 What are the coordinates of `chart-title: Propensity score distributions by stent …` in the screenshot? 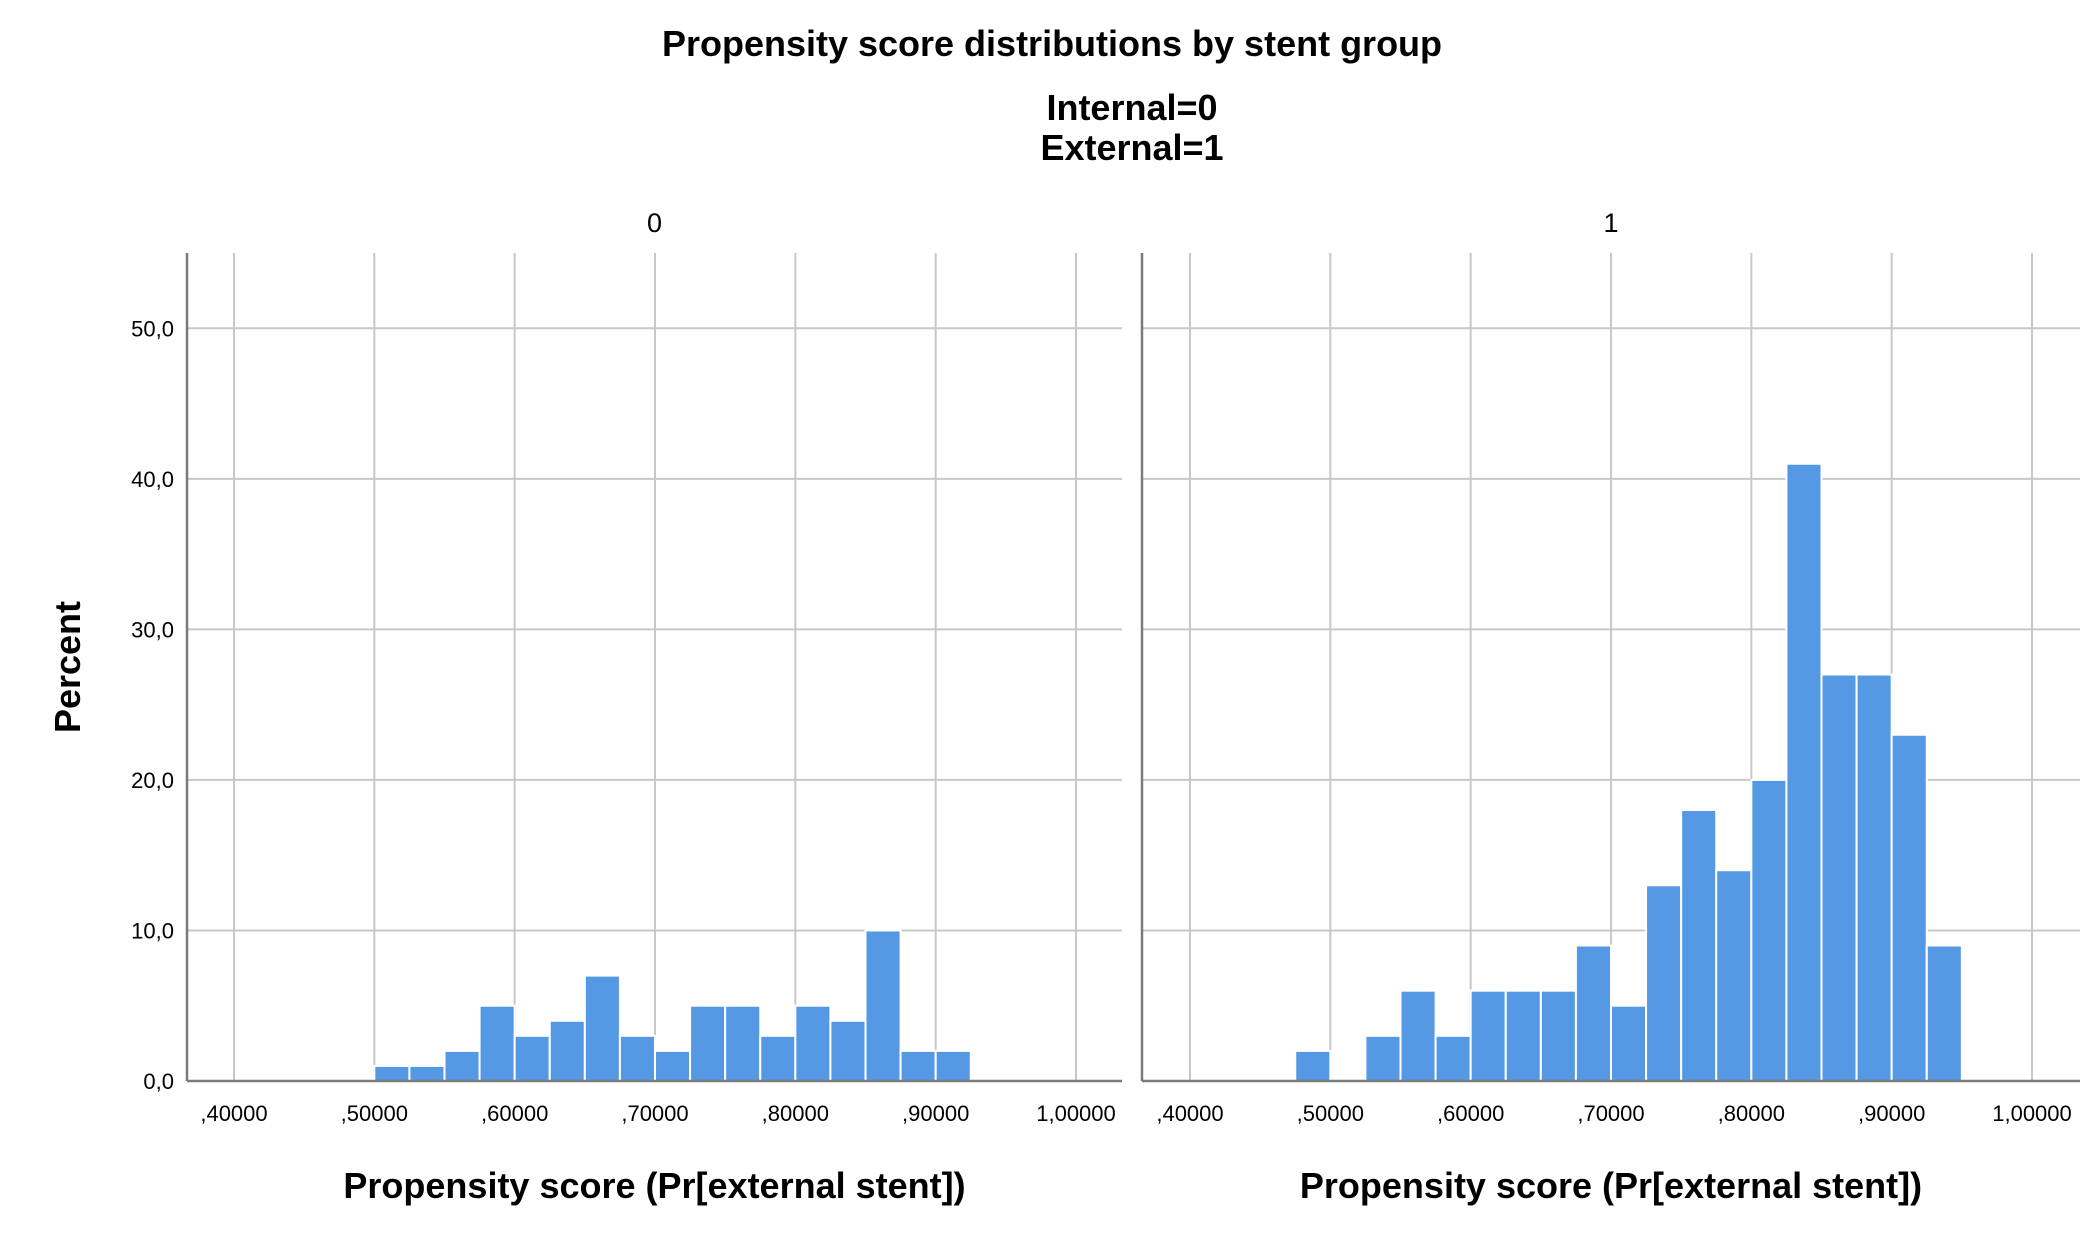 It's located at (1052, 43).